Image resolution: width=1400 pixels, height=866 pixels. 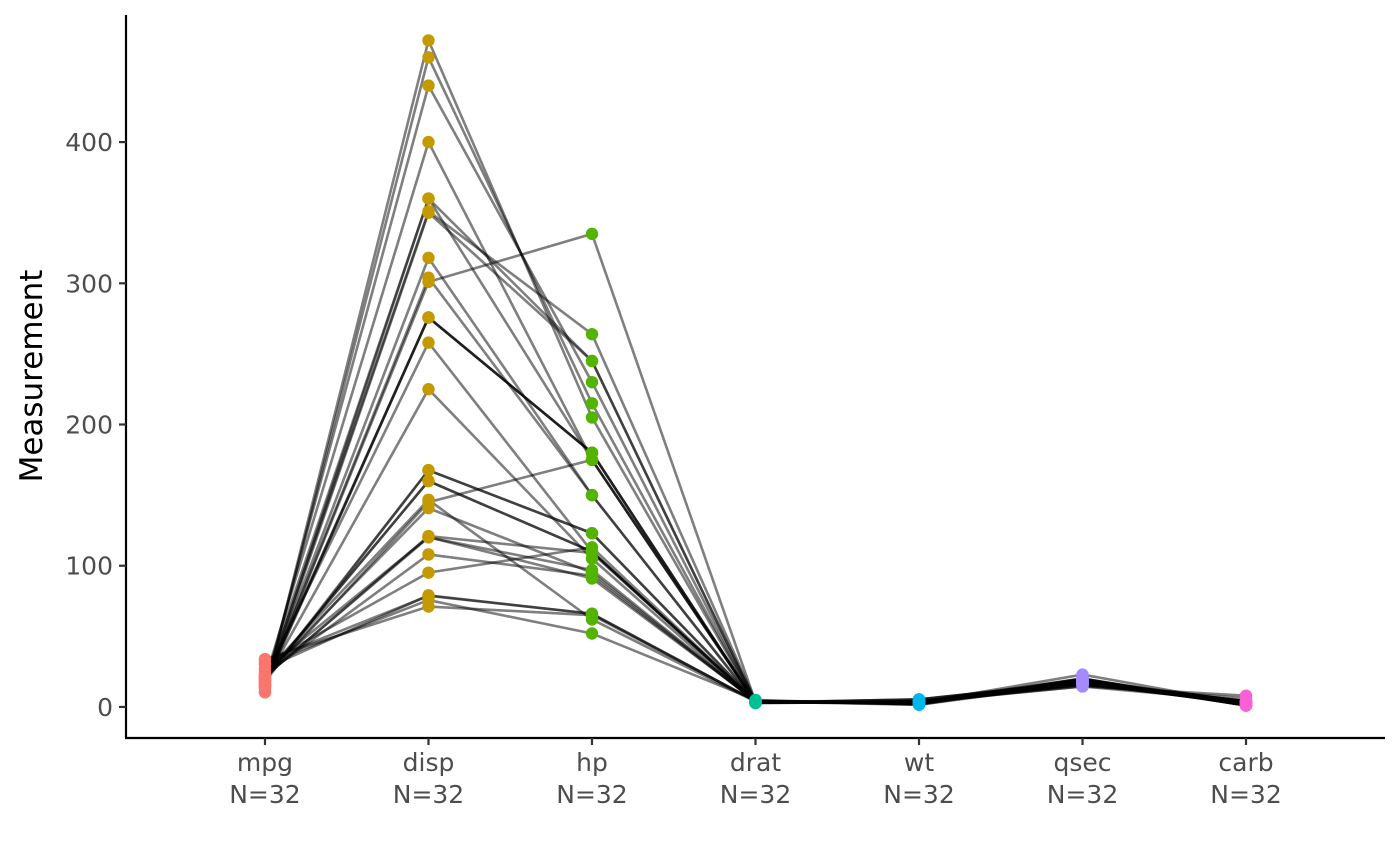 I want to click on x-tick-count-wt: N=32, so click(x=918, y=794).